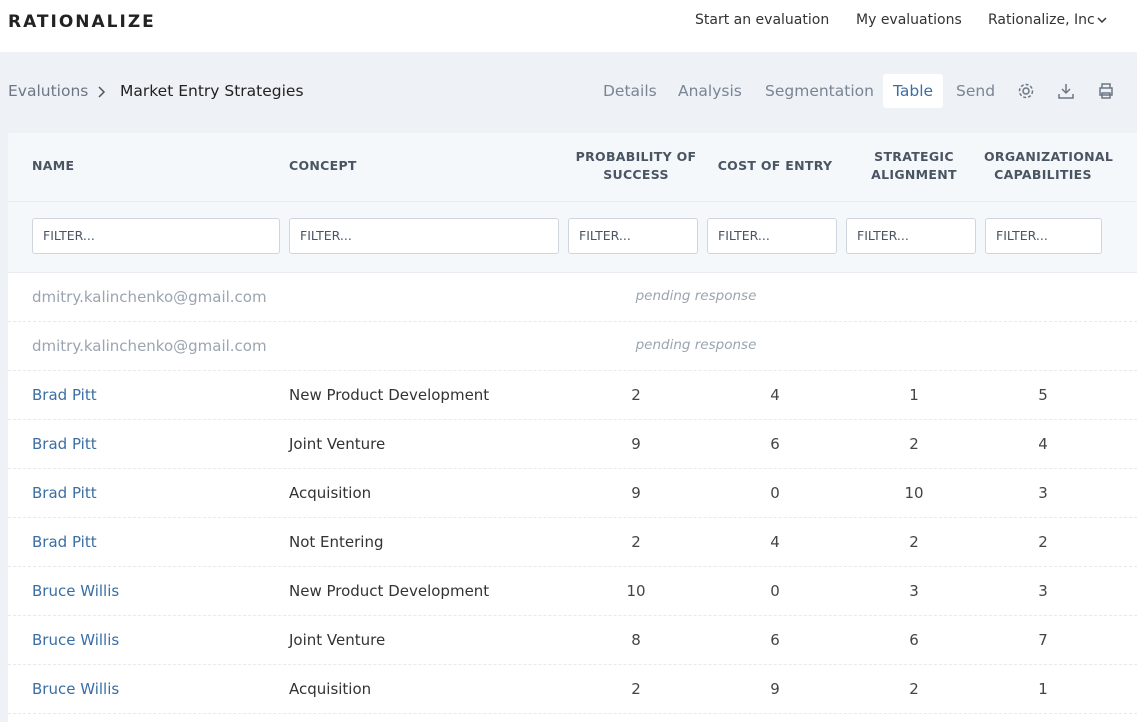 The width and height of the screenshot is (1137, 722). What do you see at coordinates (913, 91) in the screenshot?
I see `tab: Table` at bounding box center [913, 91].